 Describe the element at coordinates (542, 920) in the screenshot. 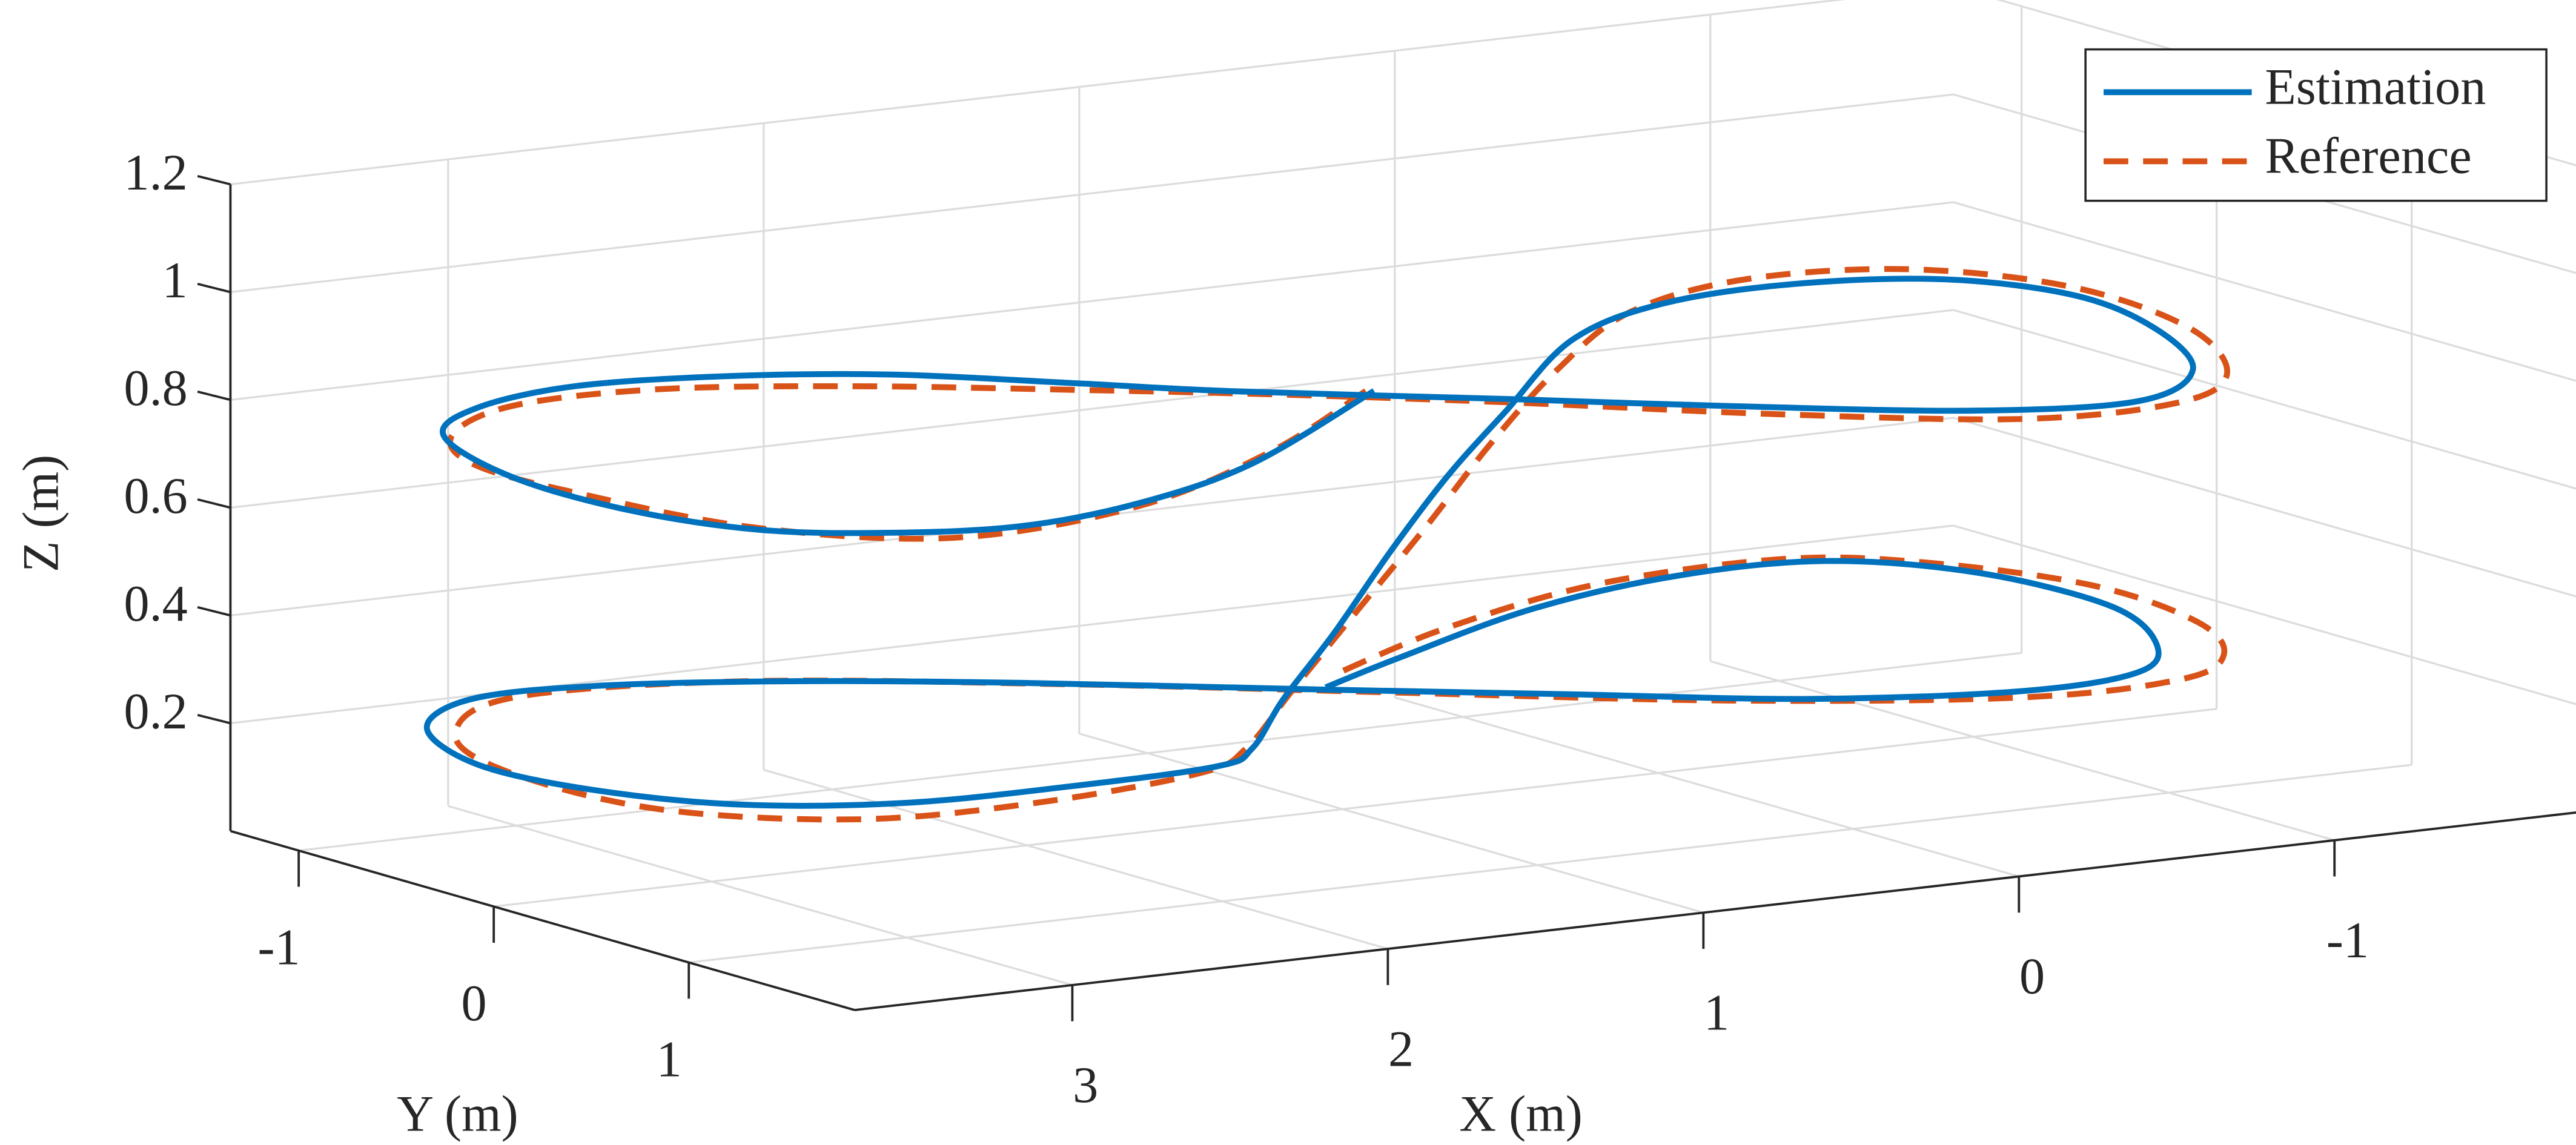

I see `y-axis` at that location.